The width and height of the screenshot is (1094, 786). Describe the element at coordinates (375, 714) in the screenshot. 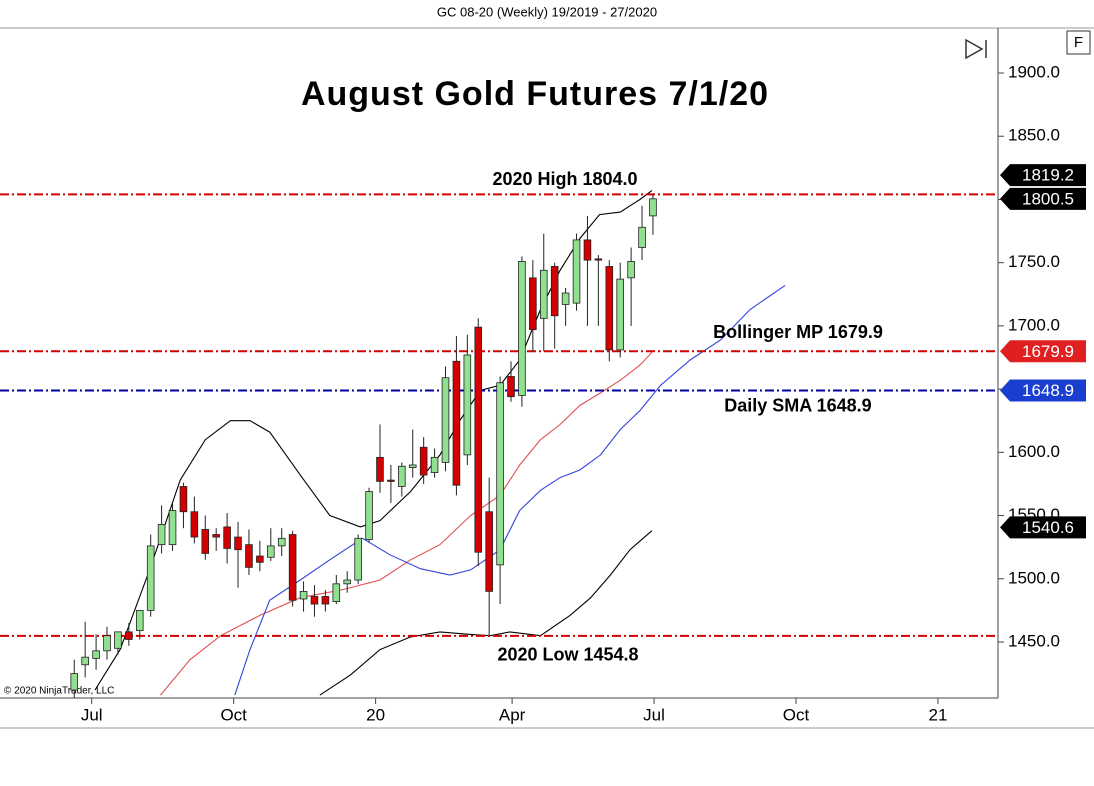

I see `x-tick-label: 20` at that location.